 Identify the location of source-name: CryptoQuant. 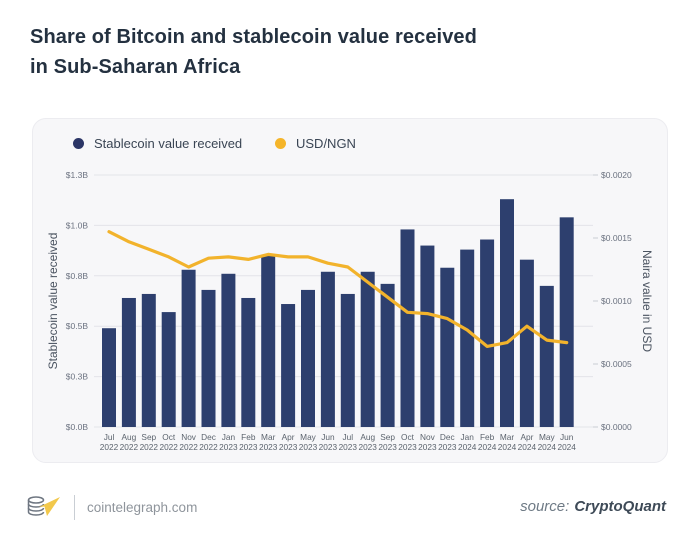
(620, 506).